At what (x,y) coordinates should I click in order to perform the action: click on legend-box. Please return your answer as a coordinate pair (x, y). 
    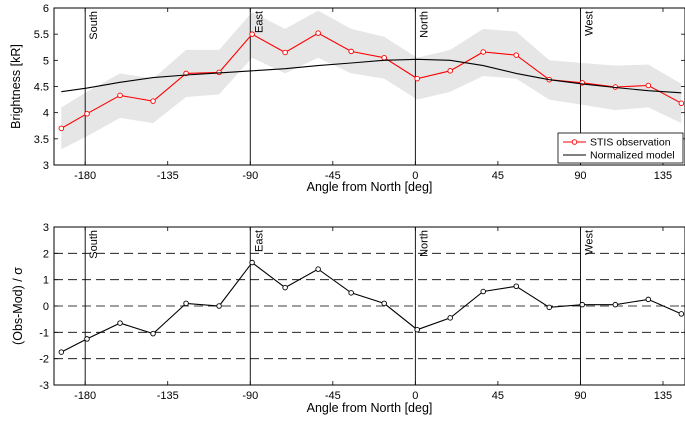
    Looking at the image, I should click on (620, 148).